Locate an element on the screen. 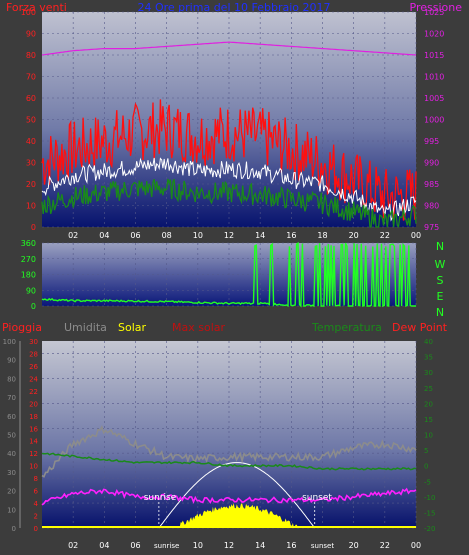  temp-y-tick-35: 35 is located at coordinates (428, 358).